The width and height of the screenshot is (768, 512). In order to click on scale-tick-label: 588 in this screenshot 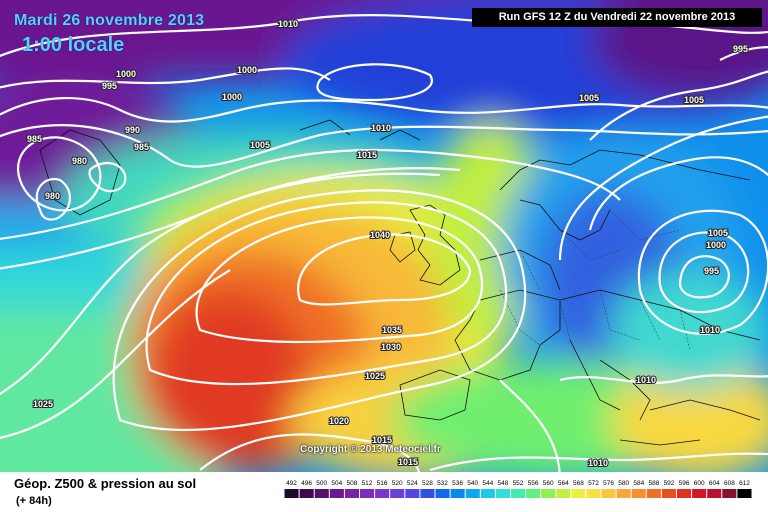, I will do `click(653, 483)`.